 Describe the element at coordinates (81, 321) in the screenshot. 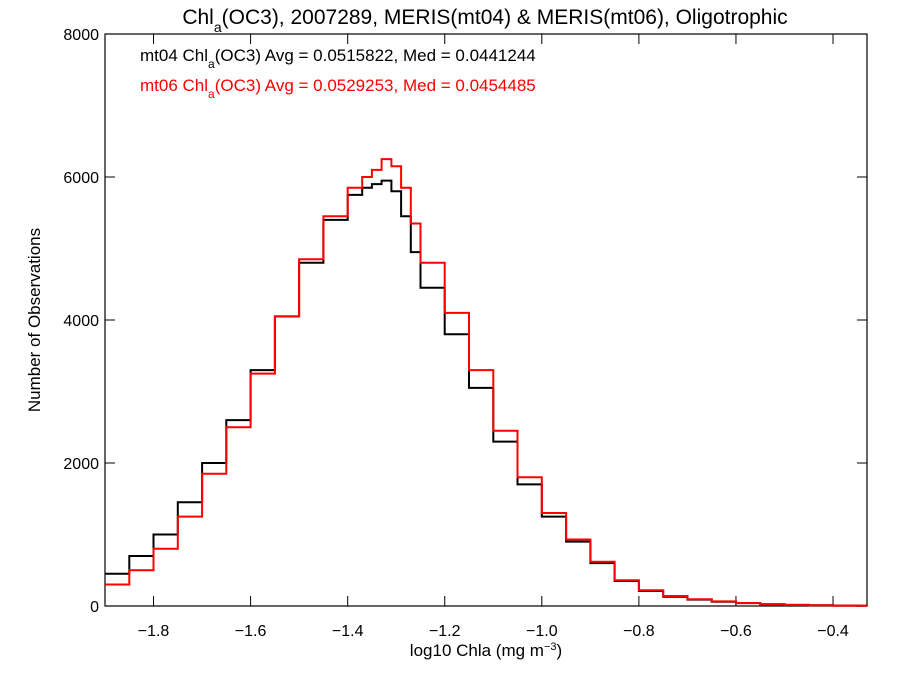

I see `y-tick-label: 4000` at that location.